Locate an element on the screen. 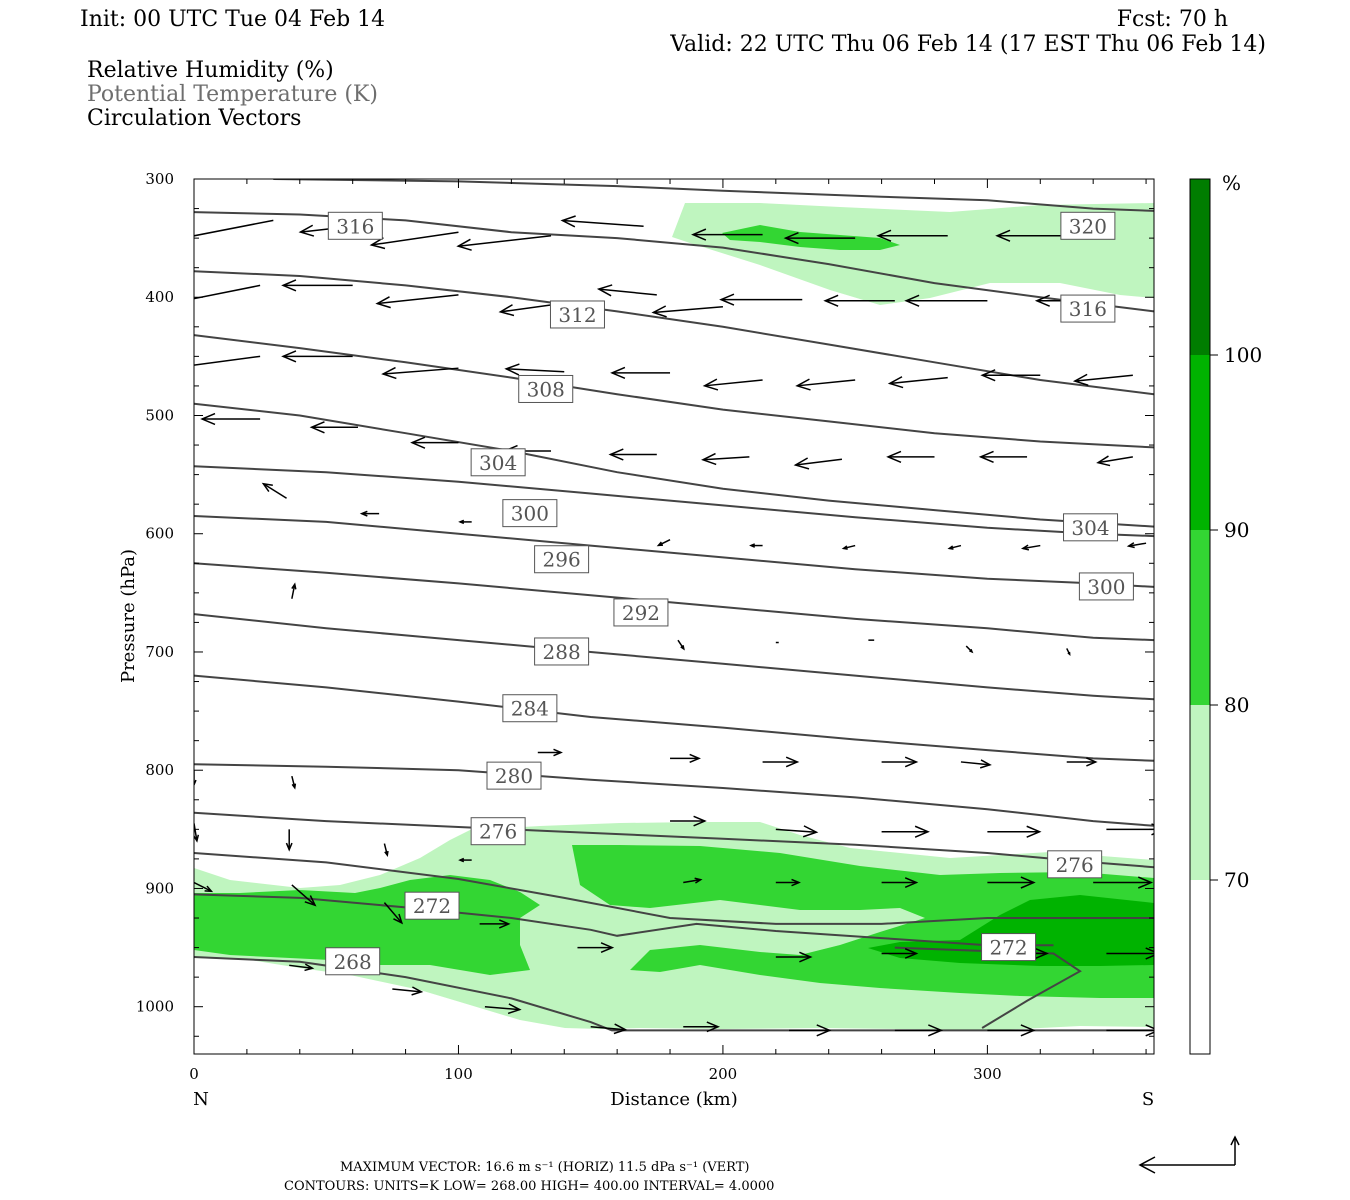  theta-contour-label: 320 is located at coordinates (1088, 226).